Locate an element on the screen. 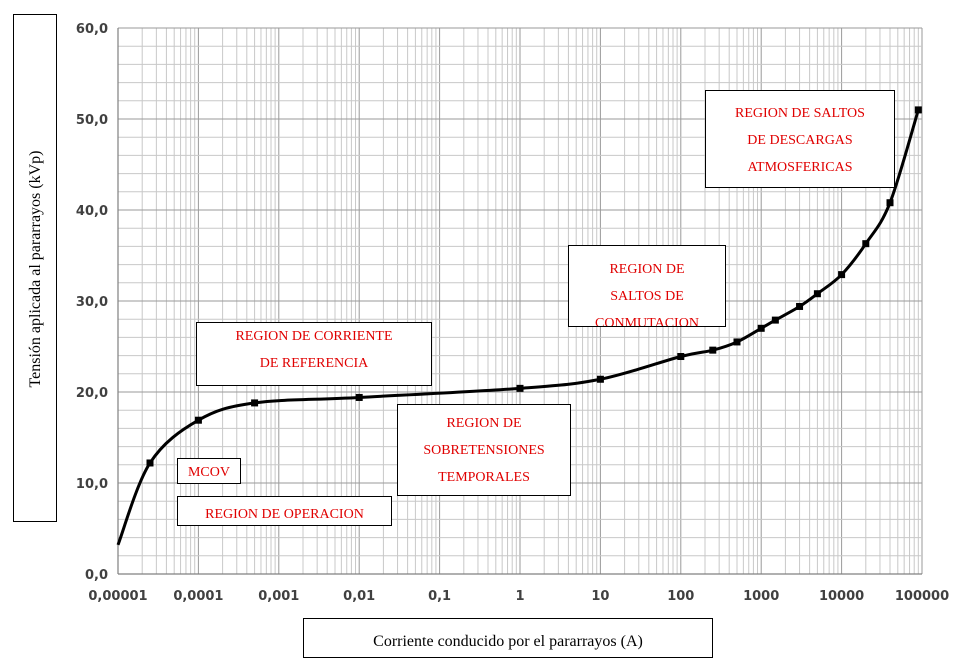  x-tick-label: 10000 is located at coordinates (841, 596).